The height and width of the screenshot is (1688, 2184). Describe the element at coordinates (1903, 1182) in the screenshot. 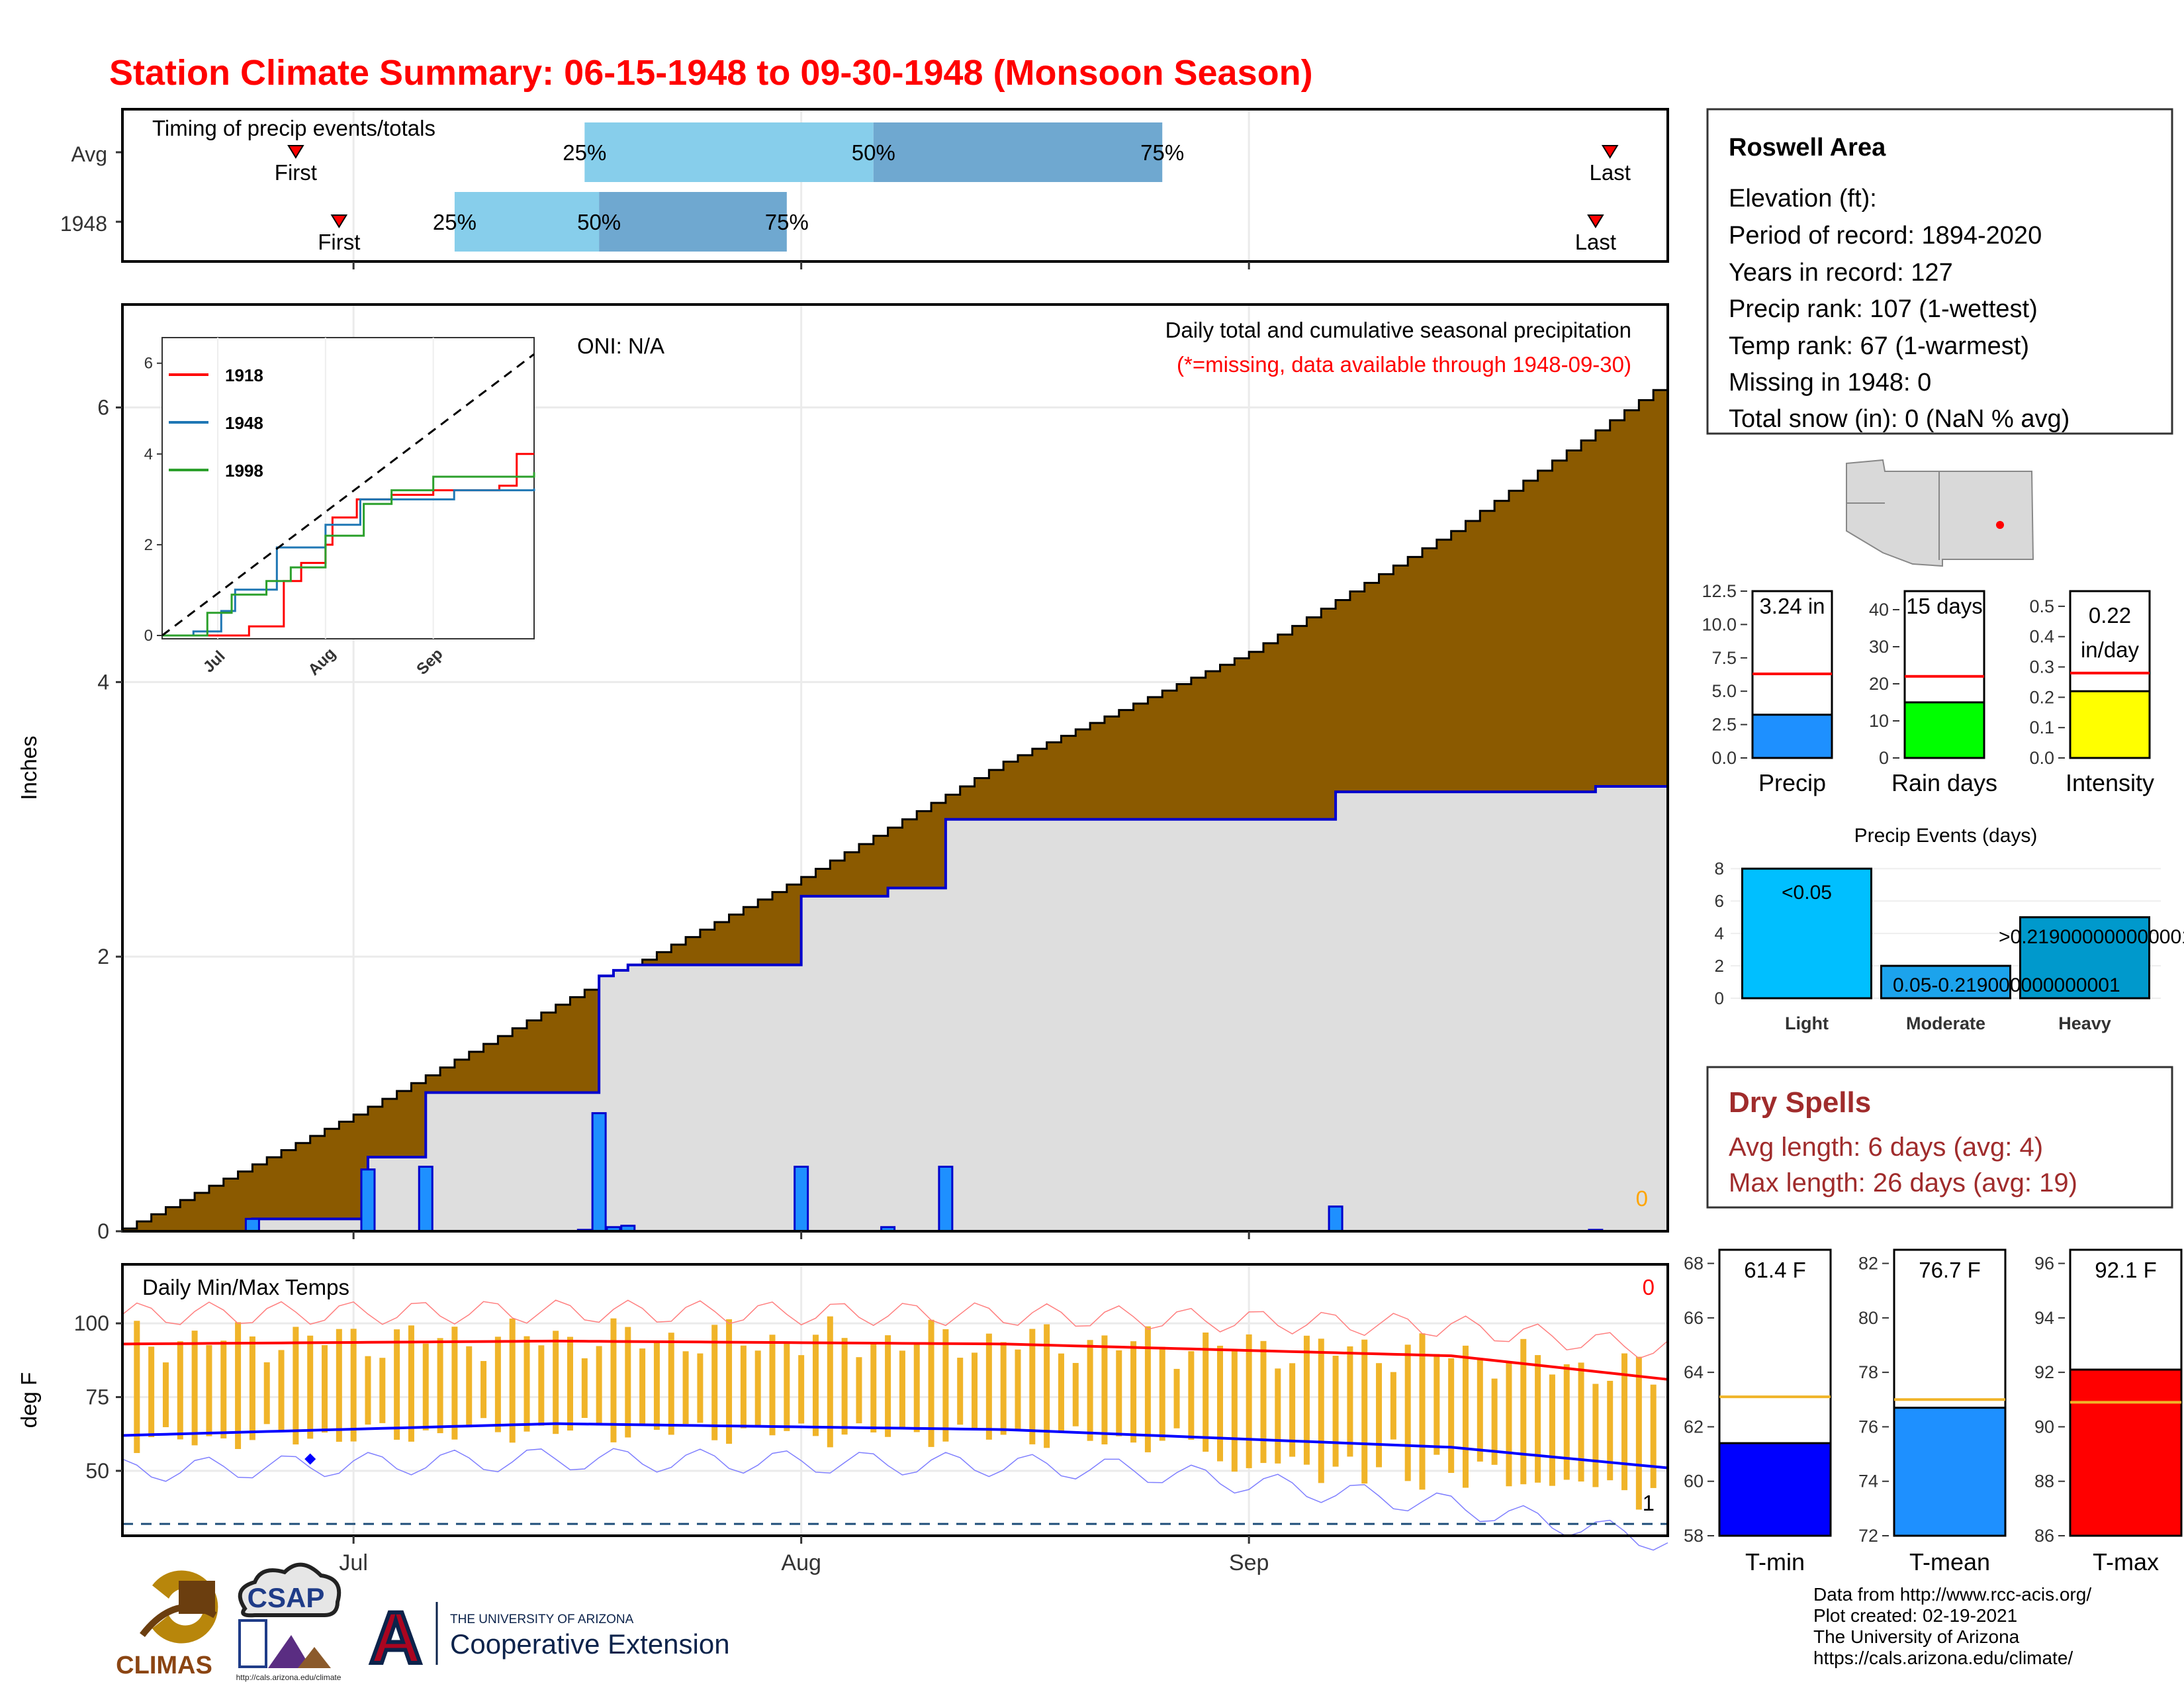

I see `dry-spells-max: Max length: 26 days (avg: 19)` at that location.